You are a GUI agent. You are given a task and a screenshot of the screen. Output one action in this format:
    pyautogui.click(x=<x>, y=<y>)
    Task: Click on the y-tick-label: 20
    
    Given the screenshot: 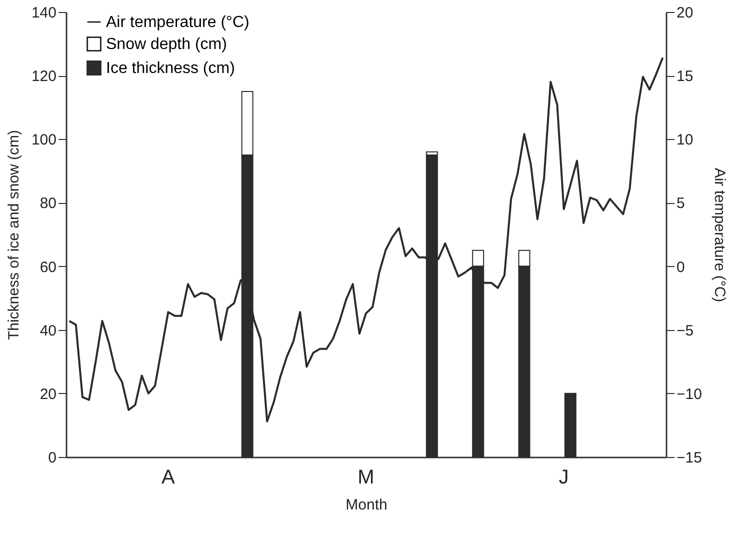 What is the action you would take?
    pyautogui.click(x=48, y=394)
    